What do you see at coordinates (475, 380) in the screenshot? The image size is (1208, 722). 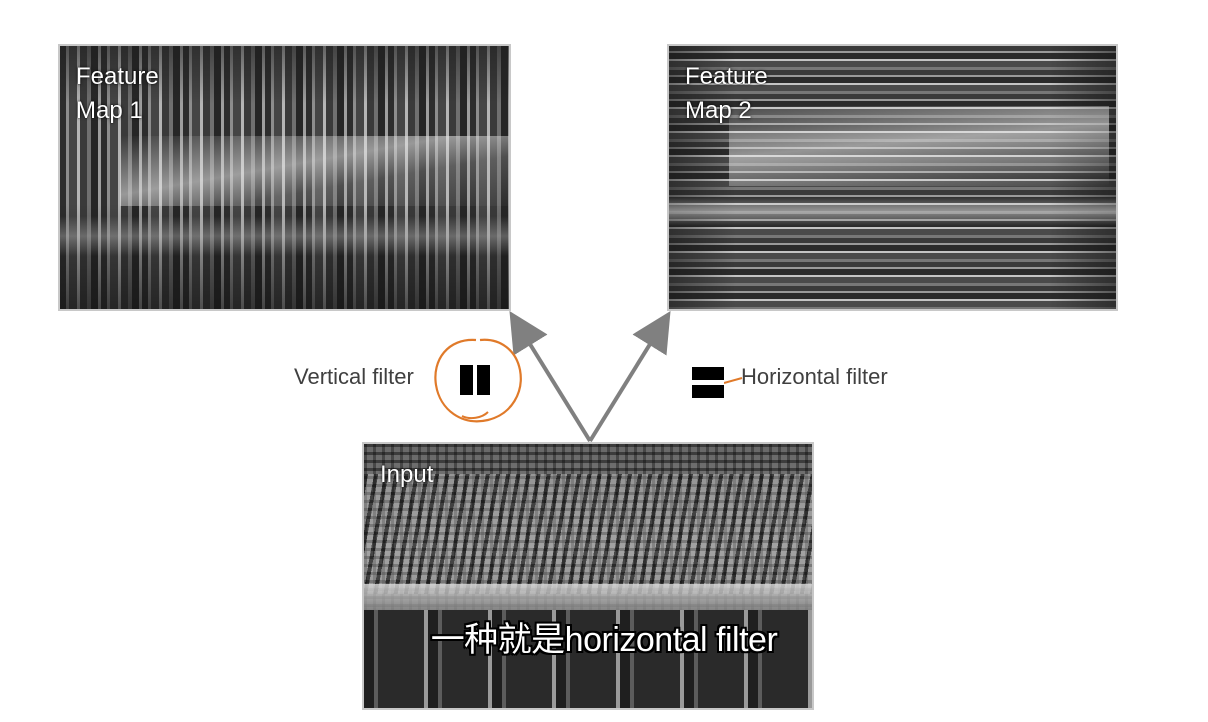 I see `vertical-bars-icon` at bounding box center [475, 380].